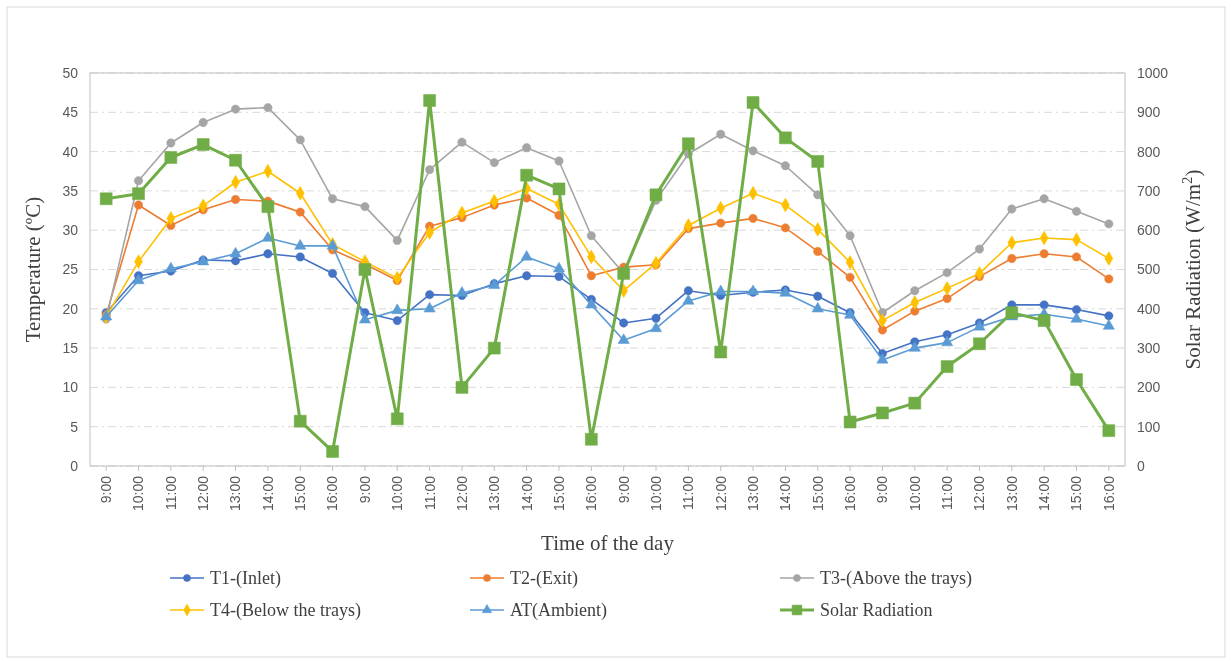 The image size is (1232, 661). I want to click on y2-tick-label: 800, so click(1149, 151).